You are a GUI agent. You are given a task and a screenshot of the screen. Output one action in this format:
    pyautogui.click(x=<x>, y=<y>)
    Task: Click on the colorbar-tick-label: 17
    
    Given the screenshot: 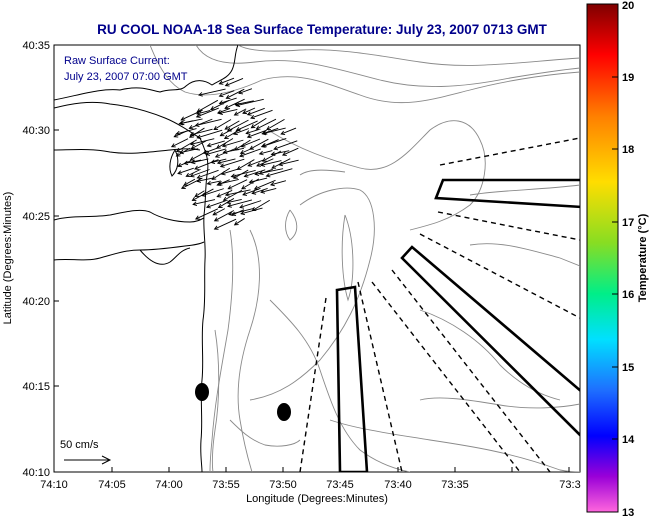 What is the action you would take?
    pyautogui.click(x=628, y=223)
    